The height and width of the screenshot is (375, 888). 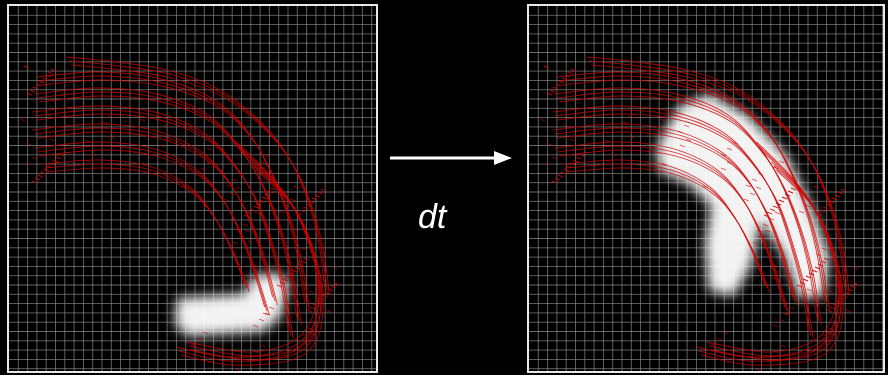 What do you see at coordinates (432, 217) in the screenshot?
I see `time-step-label: dt` at bounding box center [432, 217].